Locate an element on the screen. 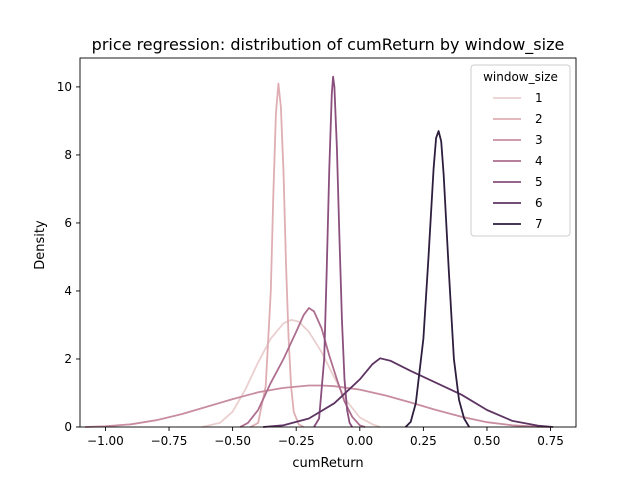 This screenshot has height=480, width=640. x-tick-label: 0.00 is located at coordinates (359, 441).